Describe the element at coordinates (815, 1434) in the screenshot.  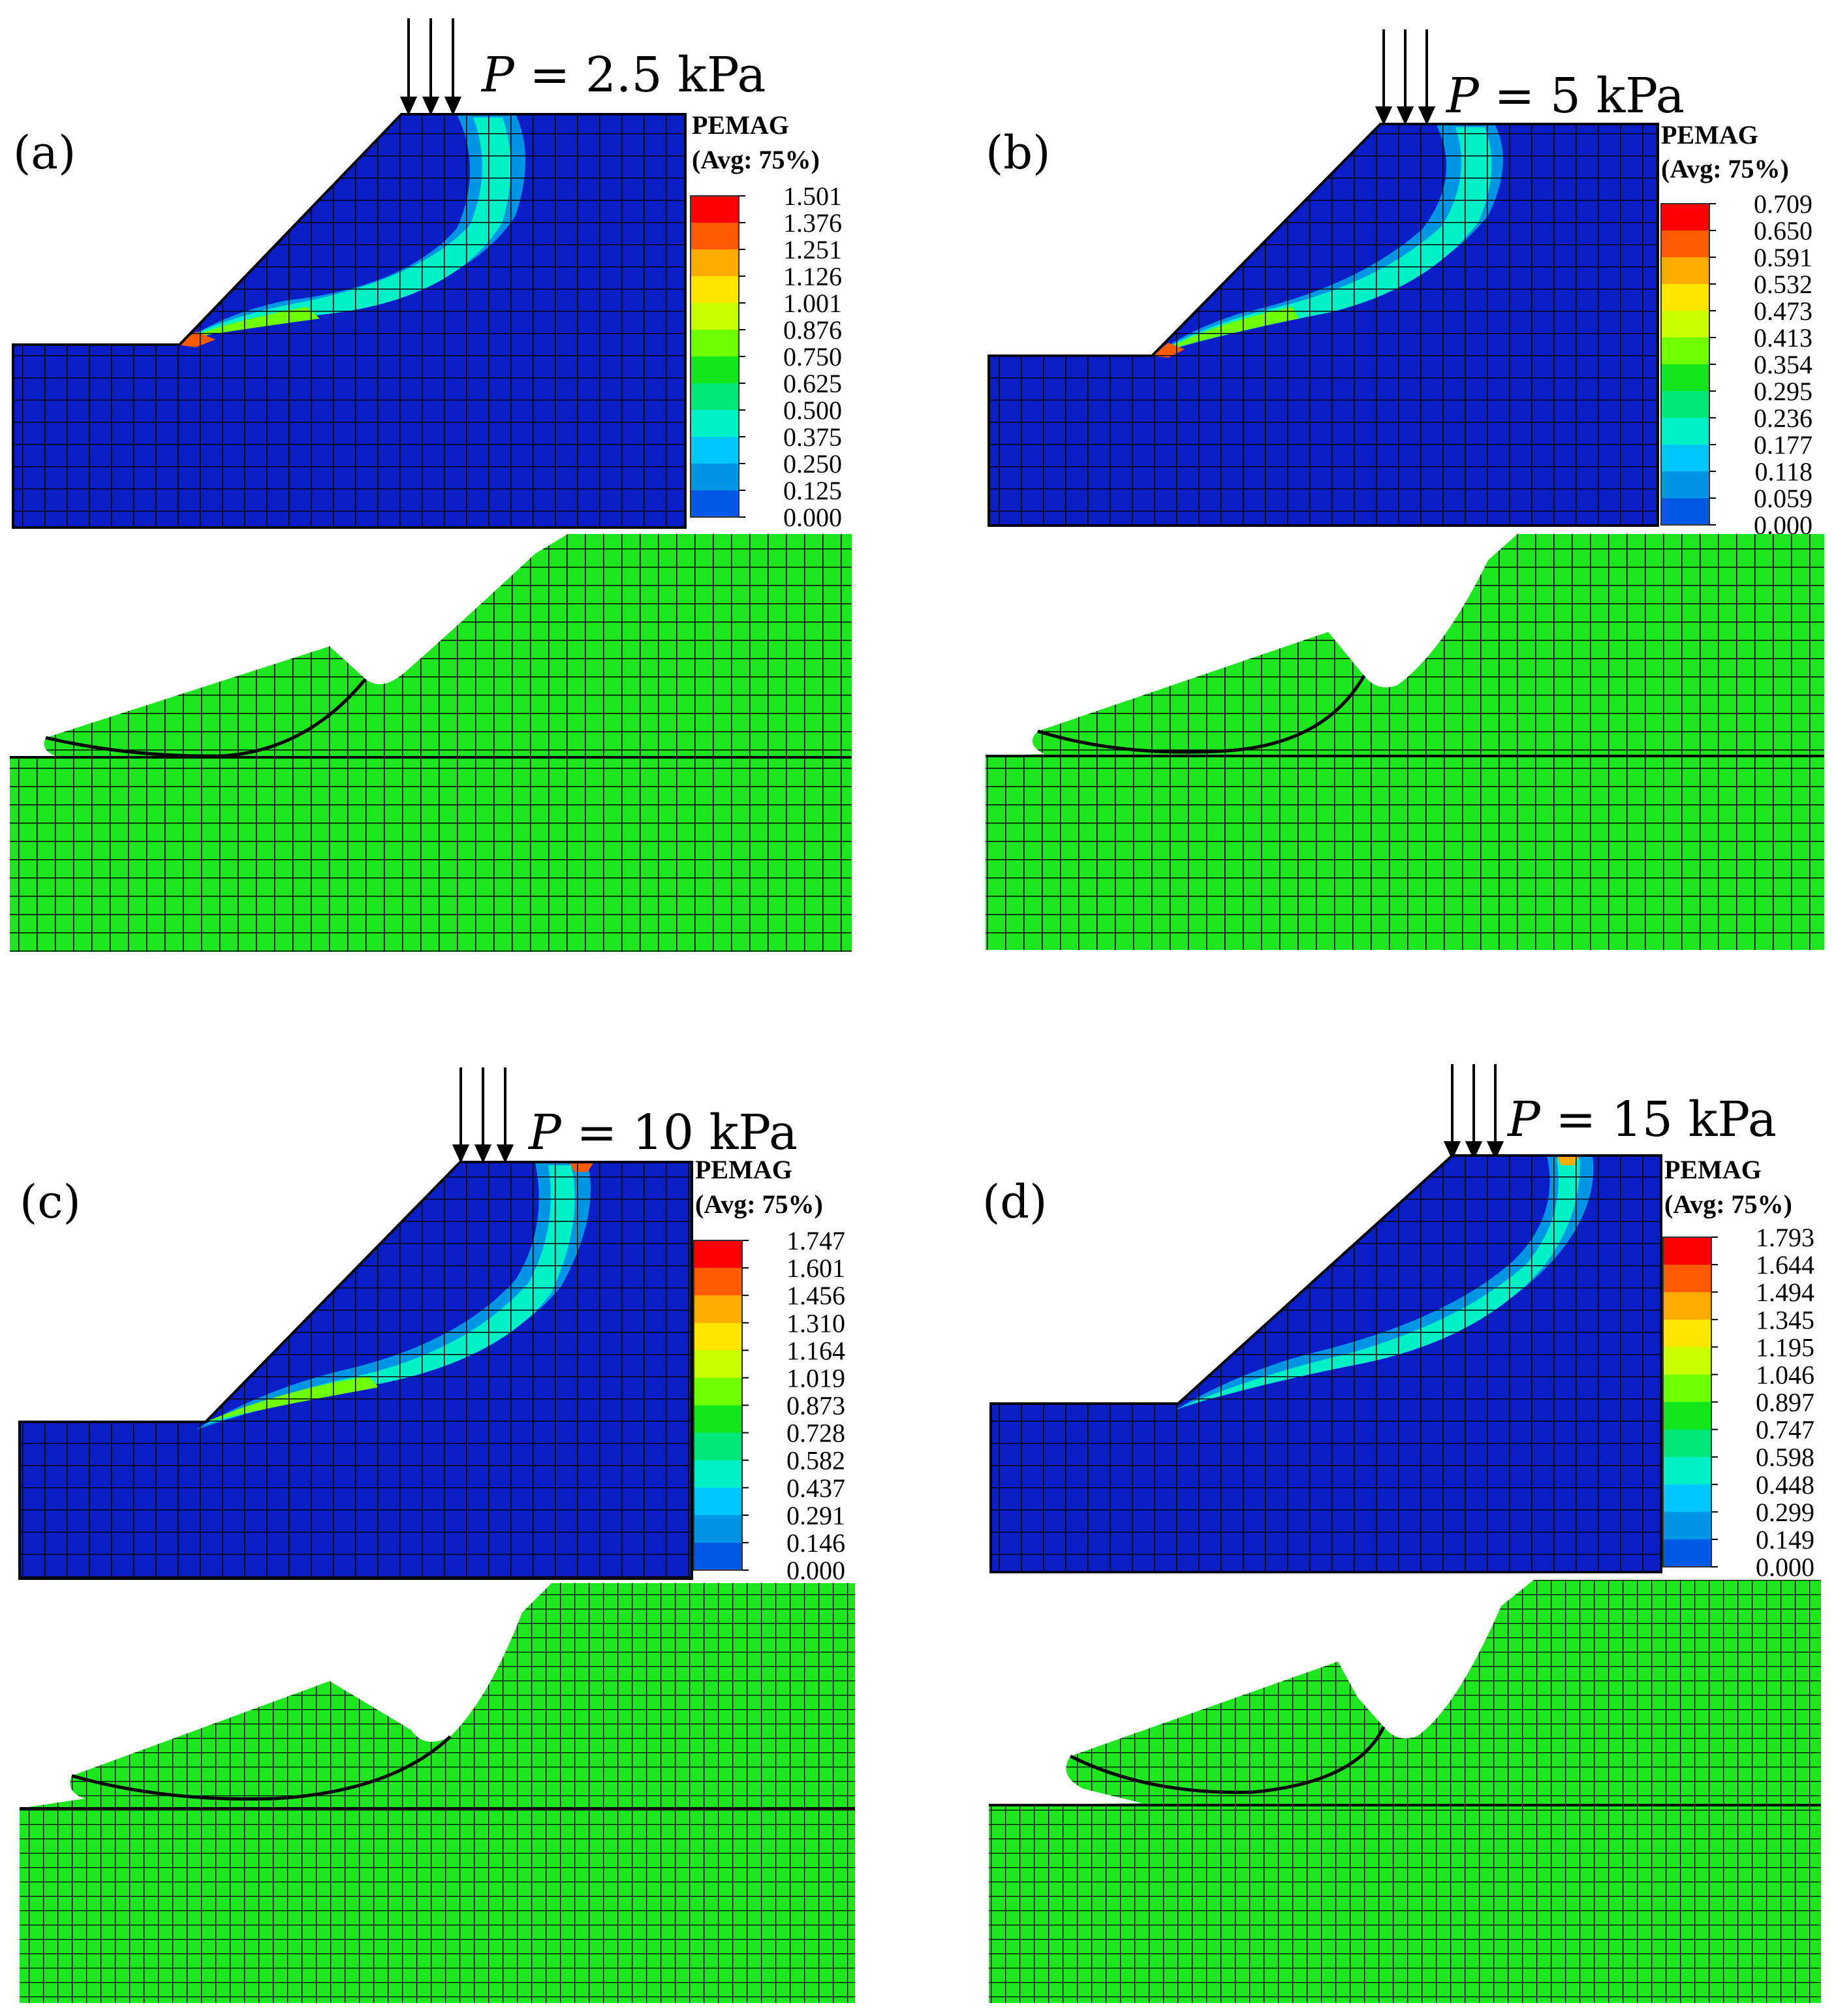
I see `legend-tick-label: 0.728` at that location.